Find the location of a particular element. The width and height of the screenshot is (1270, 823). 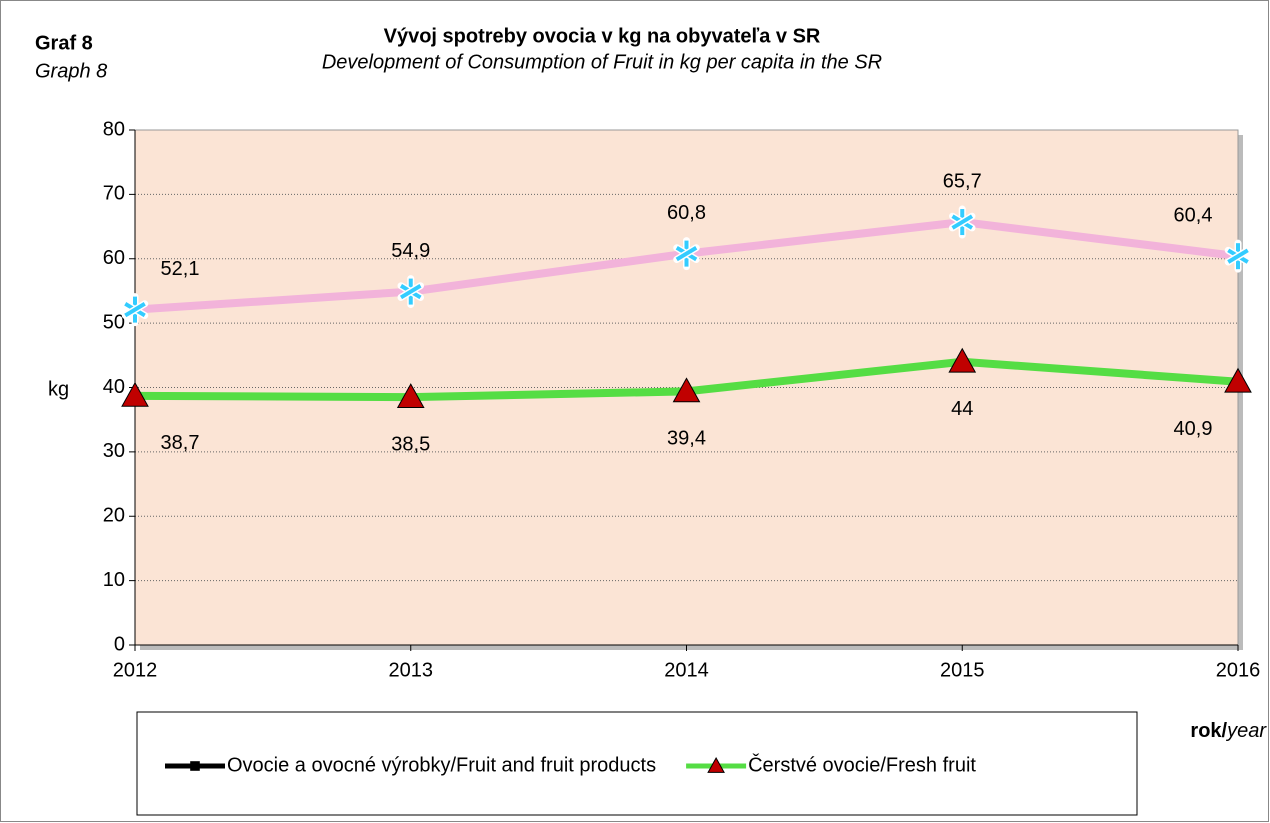

y-tick-label: 50 is located at coordinates (114, 322).